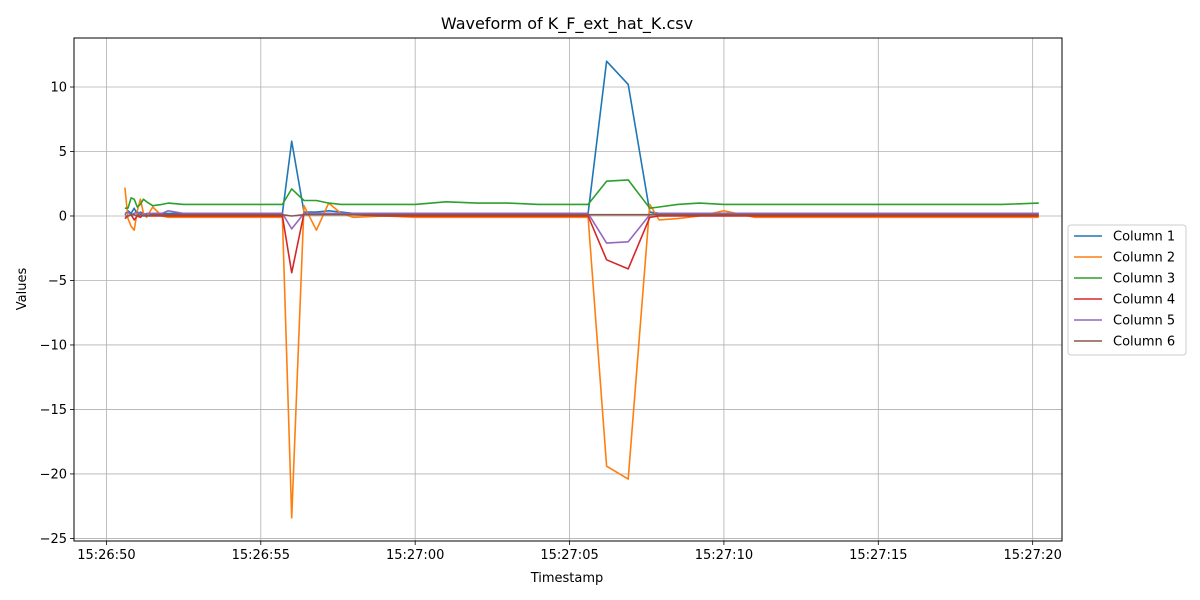  Describe the element at coordinates (57, 314) in the screenshot. I see `y-axis-ticks: 10 5 0 −5 −10 −15 −20 −25` at that location.